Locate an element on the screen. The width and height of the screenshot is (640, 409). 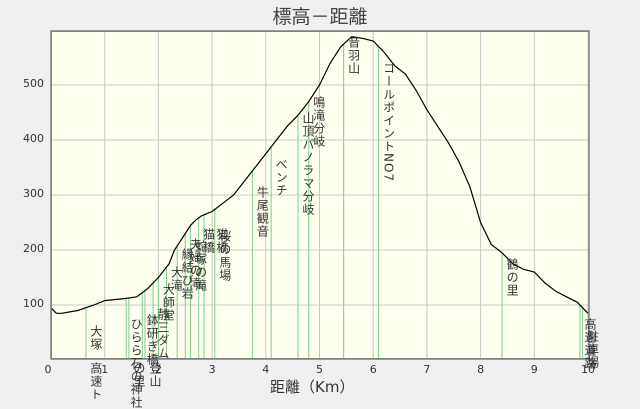
x-tick-label: 7 is located at coordinates (427, 369).